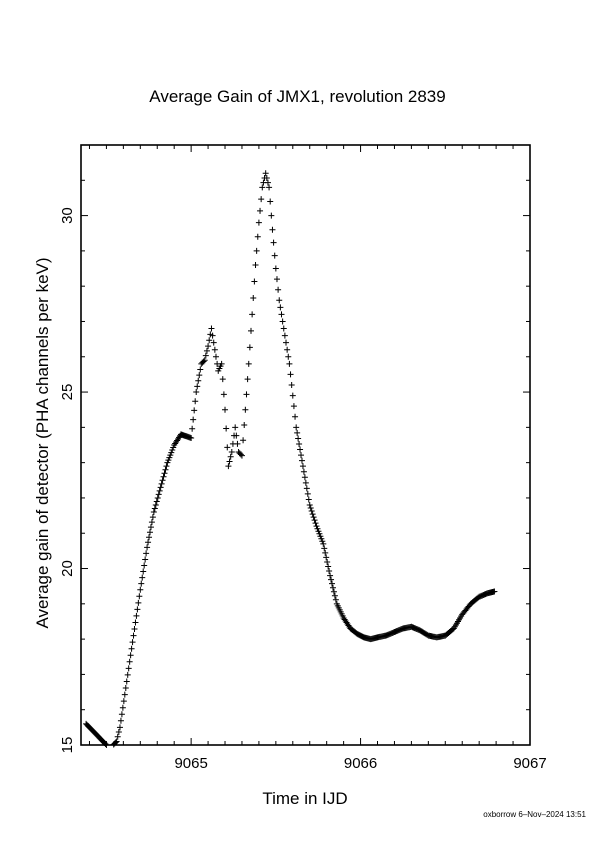 The width and height of the screenshot is (595, 842). I want to click on y-tick-label: 25, so click(67, 392).